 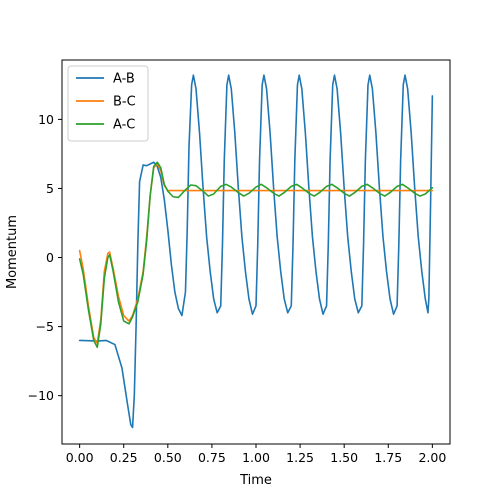 I want to click on x-tick-label: 1.75, so click(x=388, y=457).